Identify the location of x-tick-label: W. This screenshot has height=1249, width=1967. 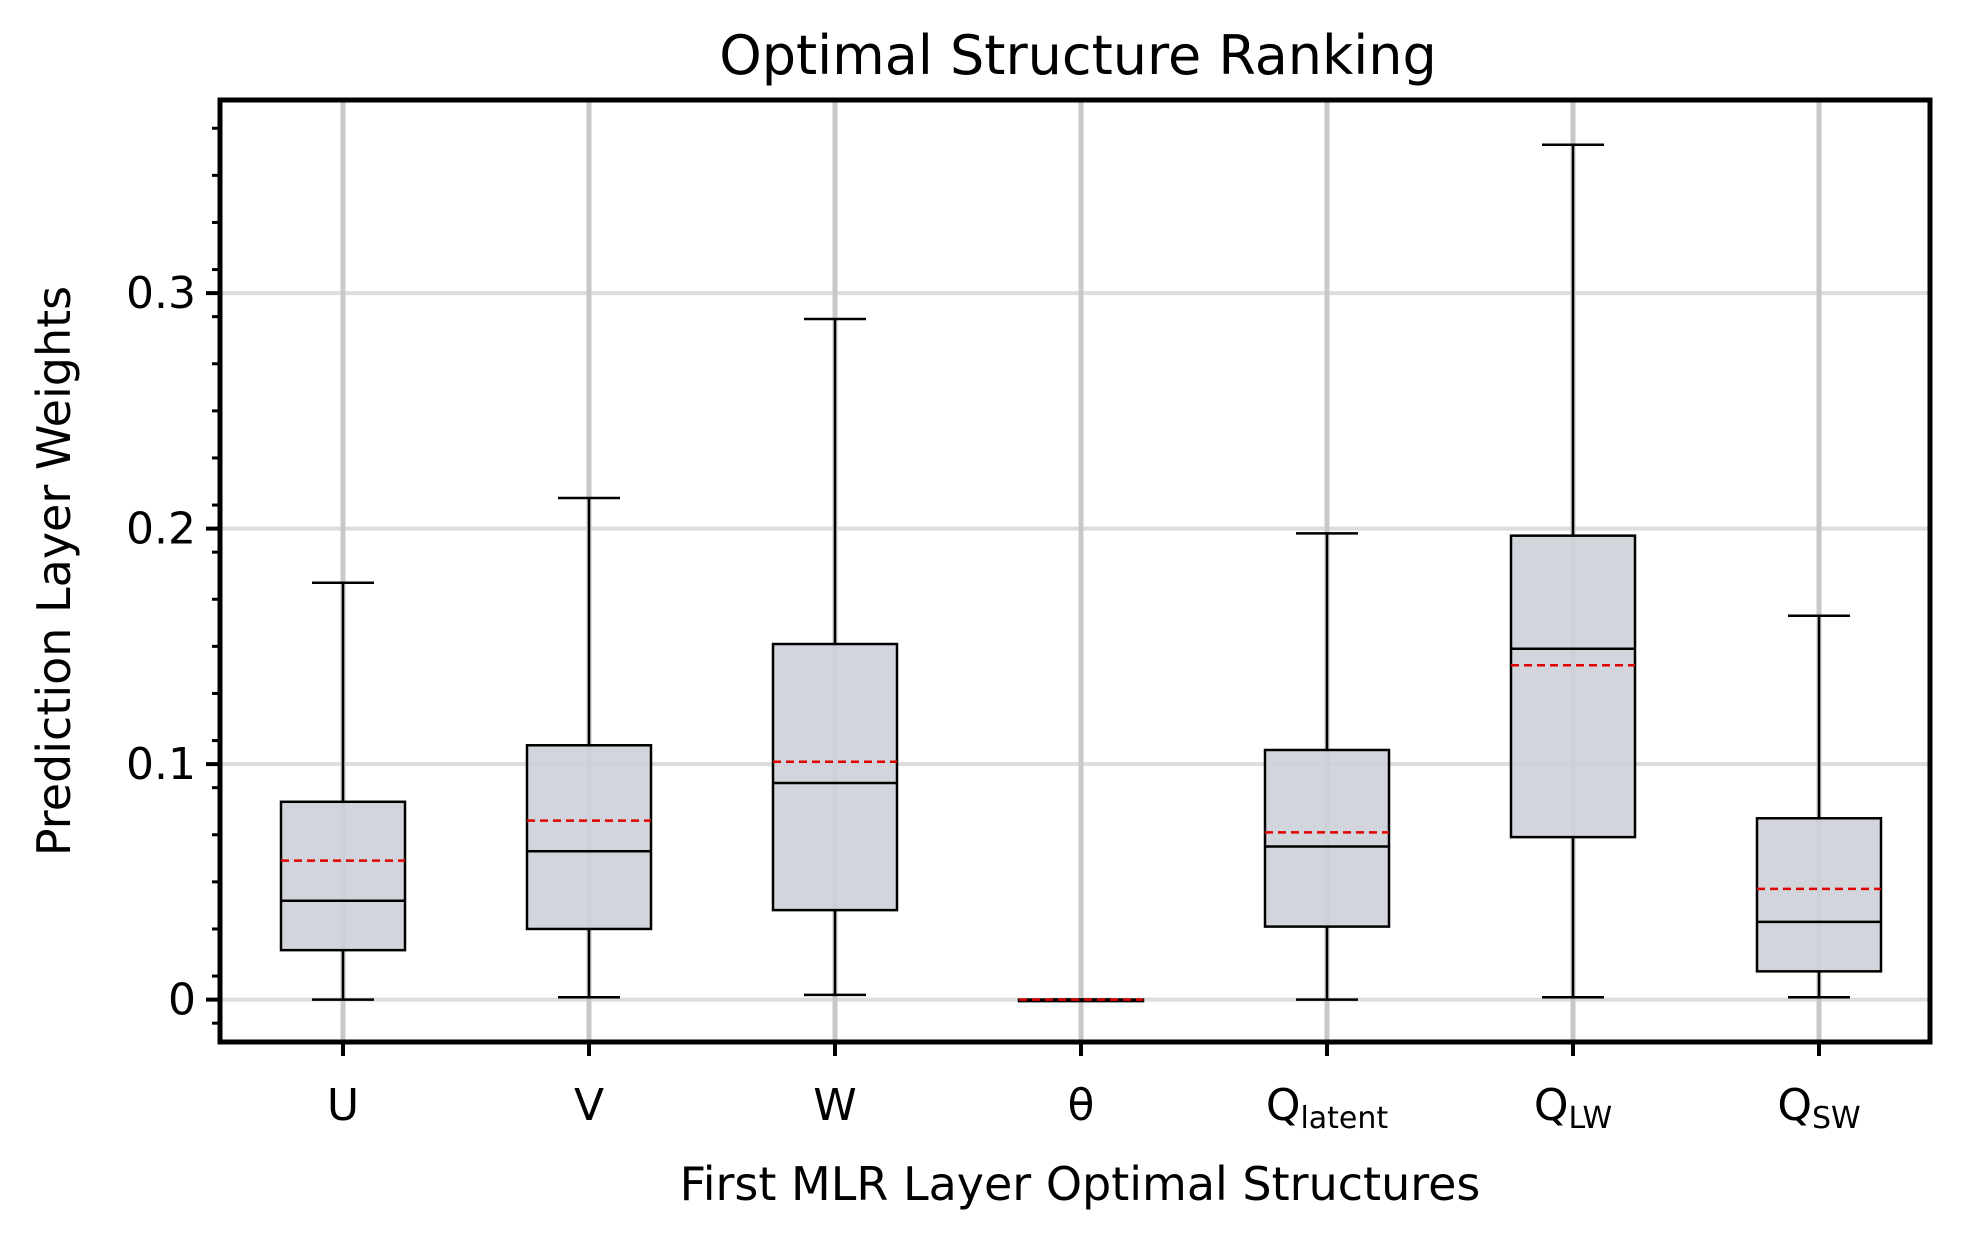
(835, 1105).